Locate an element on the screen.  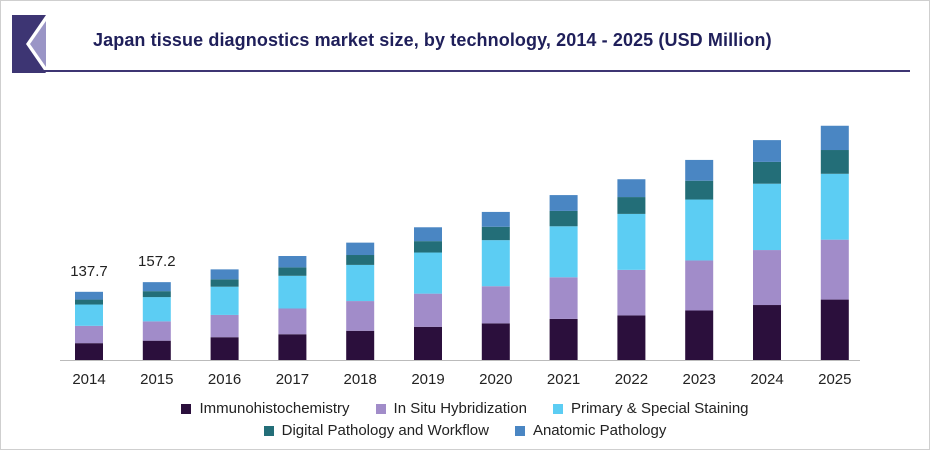
bar-segment-2016-s4 is located at coordinates (224, 274).